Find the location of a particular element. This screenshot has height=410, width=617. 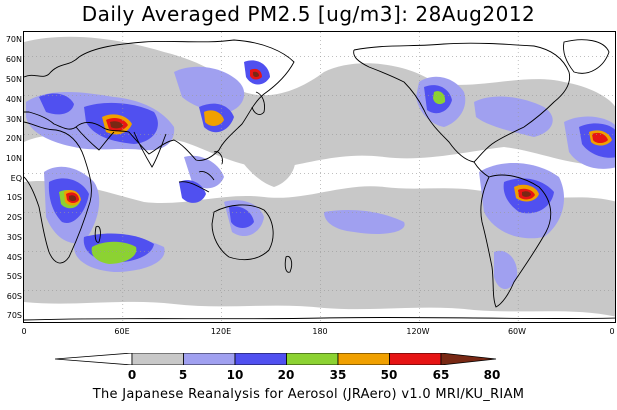

colorbar-tail-low is located at coordinates (94, 359).